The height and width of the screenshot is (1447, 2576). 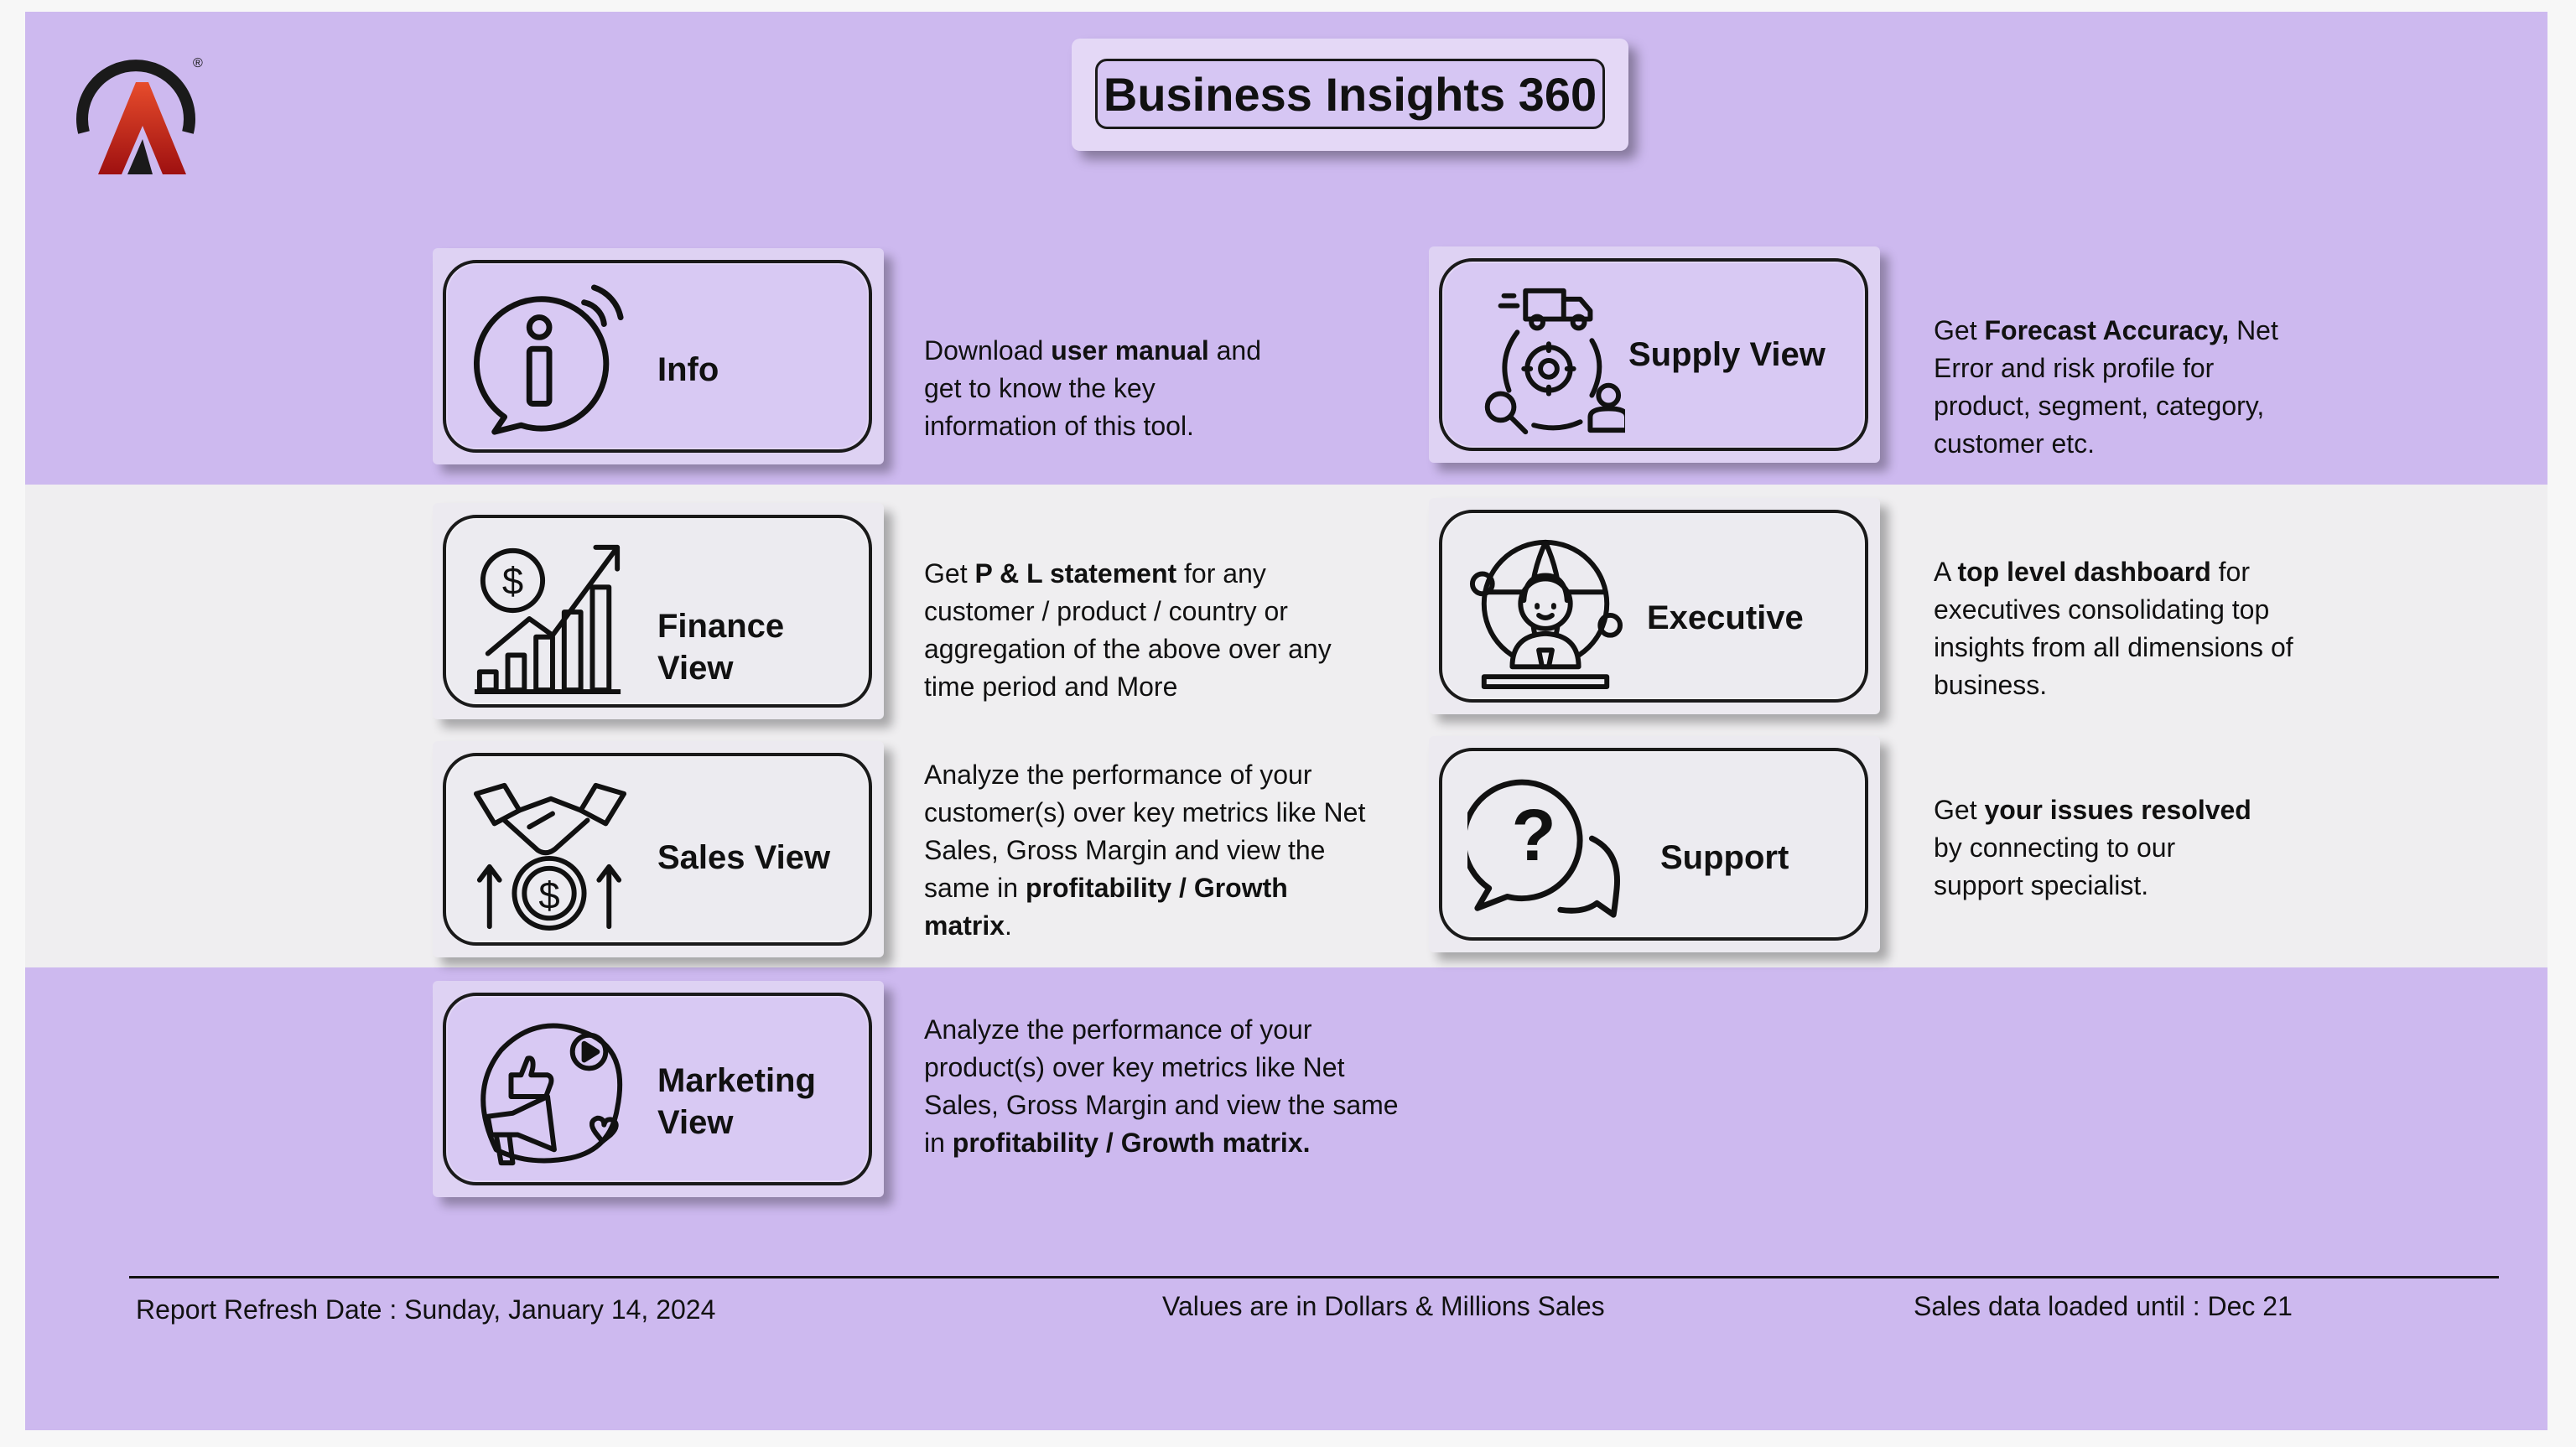 I want to click on marketing-view-label: Marketing View, so click(x=736, y=1101).